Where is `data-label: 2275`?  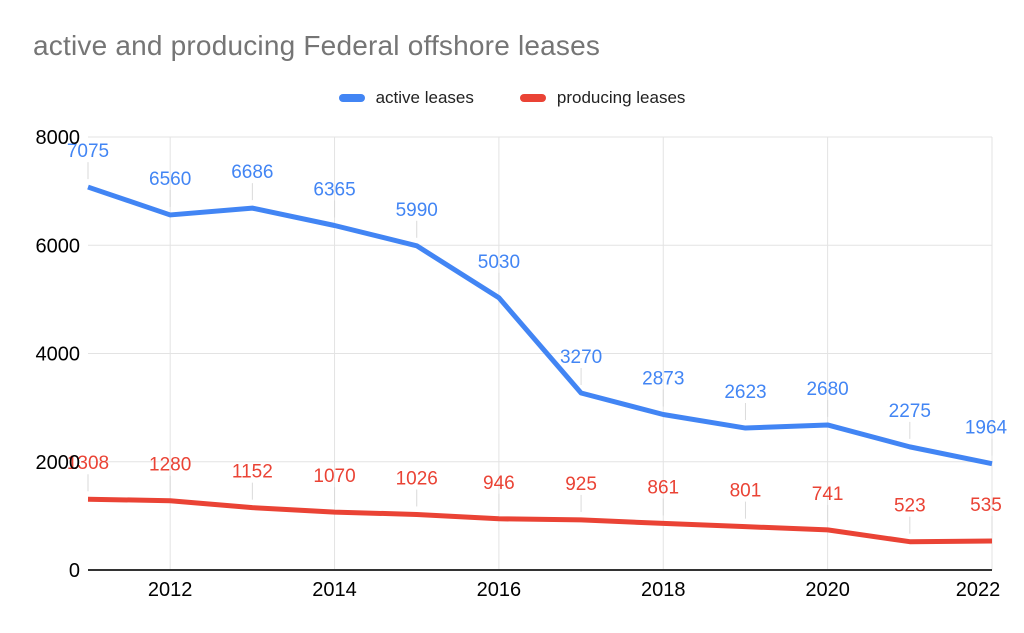 data-label: 2275 is located at coordinates (910, 411).